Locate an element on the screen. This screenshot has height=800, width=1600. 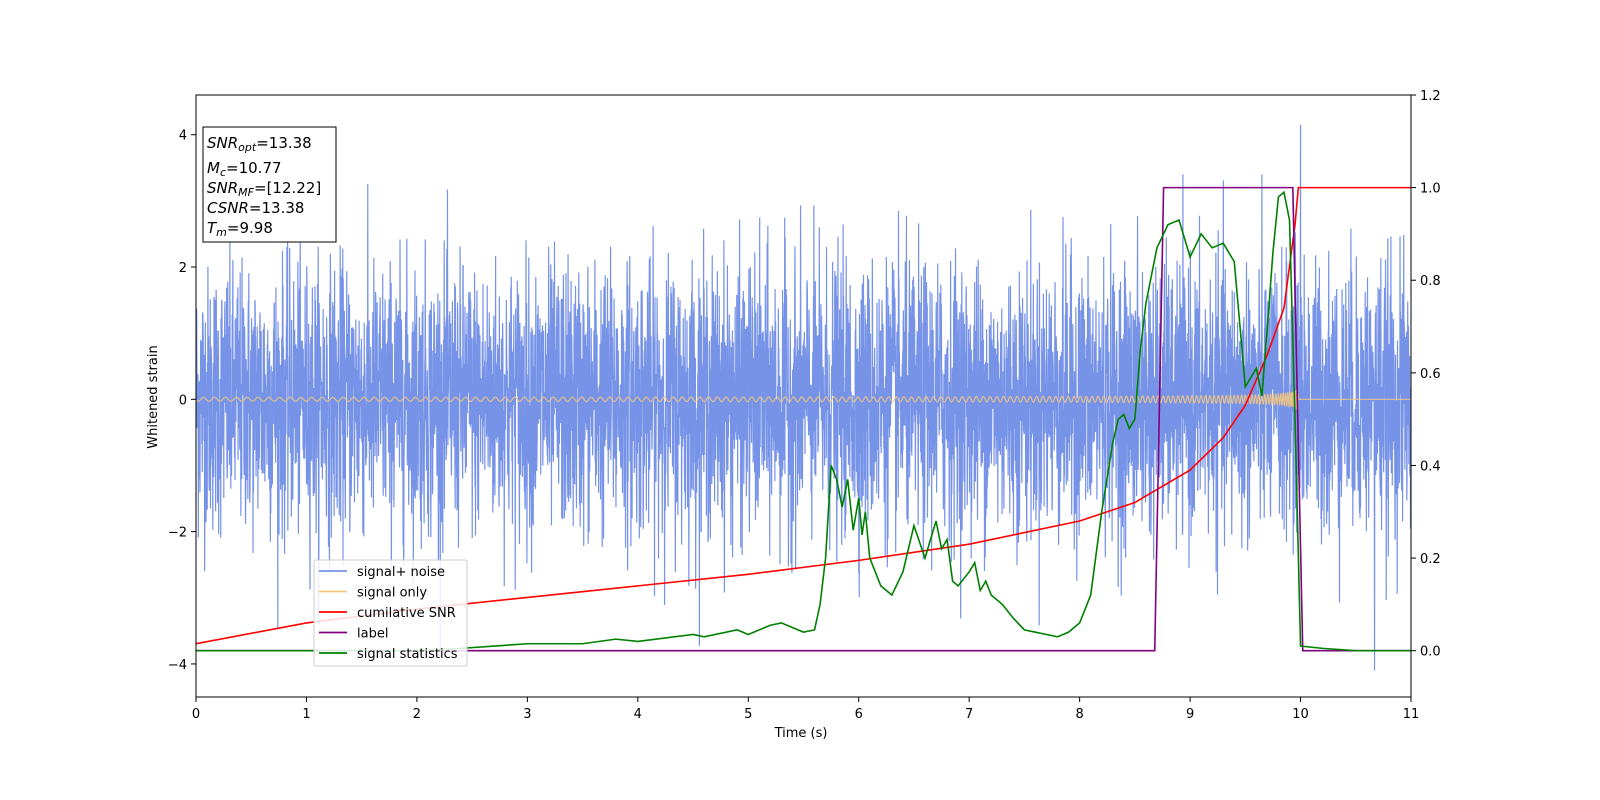
x-tick-label: 10 is located at coordinates (1300, 714).